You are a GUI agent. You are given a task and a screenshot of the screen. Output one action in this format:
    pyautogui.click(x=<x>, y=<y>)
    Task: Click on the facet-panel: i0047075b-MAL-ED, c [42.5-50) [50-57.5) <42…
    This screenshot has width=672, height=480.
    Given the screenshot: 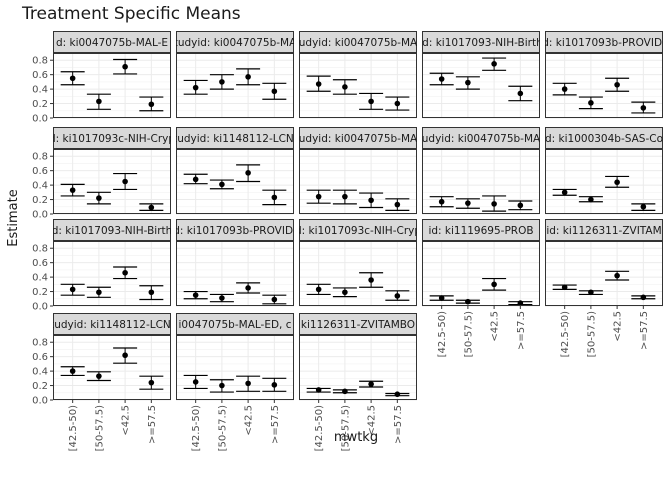 What is the action you would take?
    pyautogui.click(x=235, y=382)
    